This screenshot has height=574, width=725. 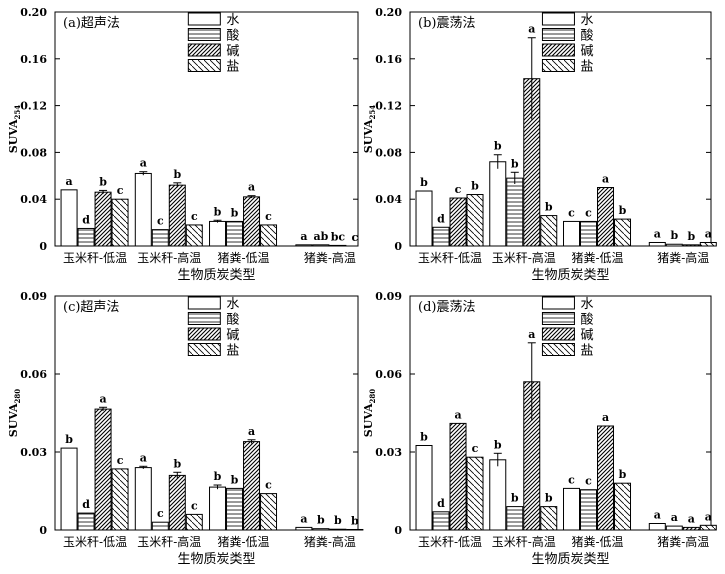 I want to click on panel-title: (a)超声法, so click(x=91, y=23).